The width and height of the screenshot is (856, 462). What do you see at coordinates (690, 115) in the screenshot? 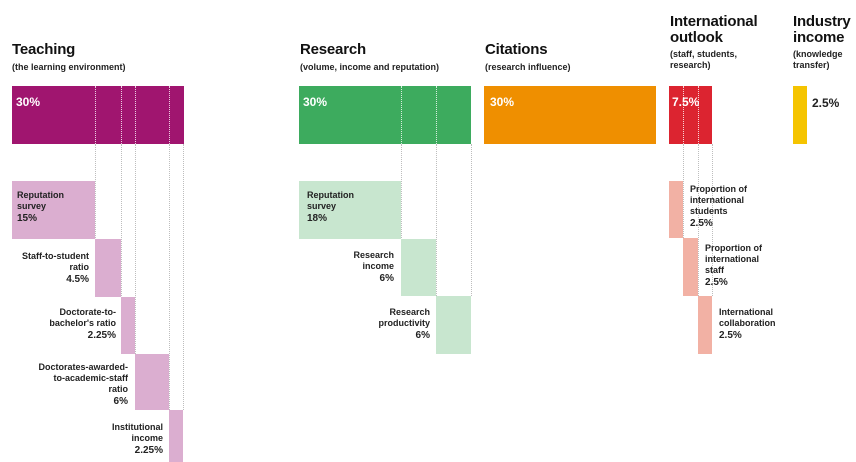
I see `international-main-bar` at bounding box center [690, 115].